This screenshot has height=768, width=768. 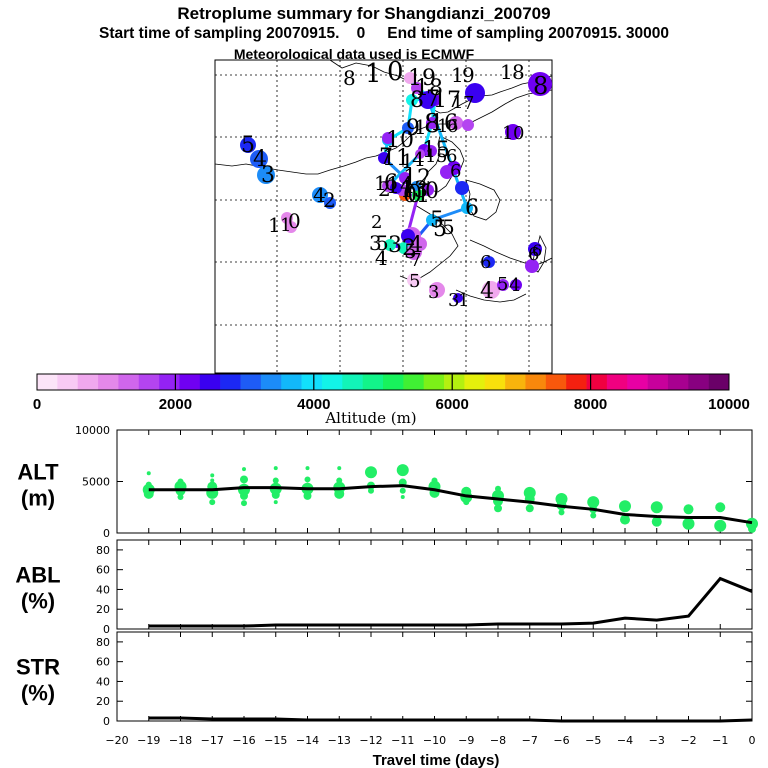 I want to click on abl-panel: 0 20 40 60 80 ABL(%), so click(x=384, y=587).